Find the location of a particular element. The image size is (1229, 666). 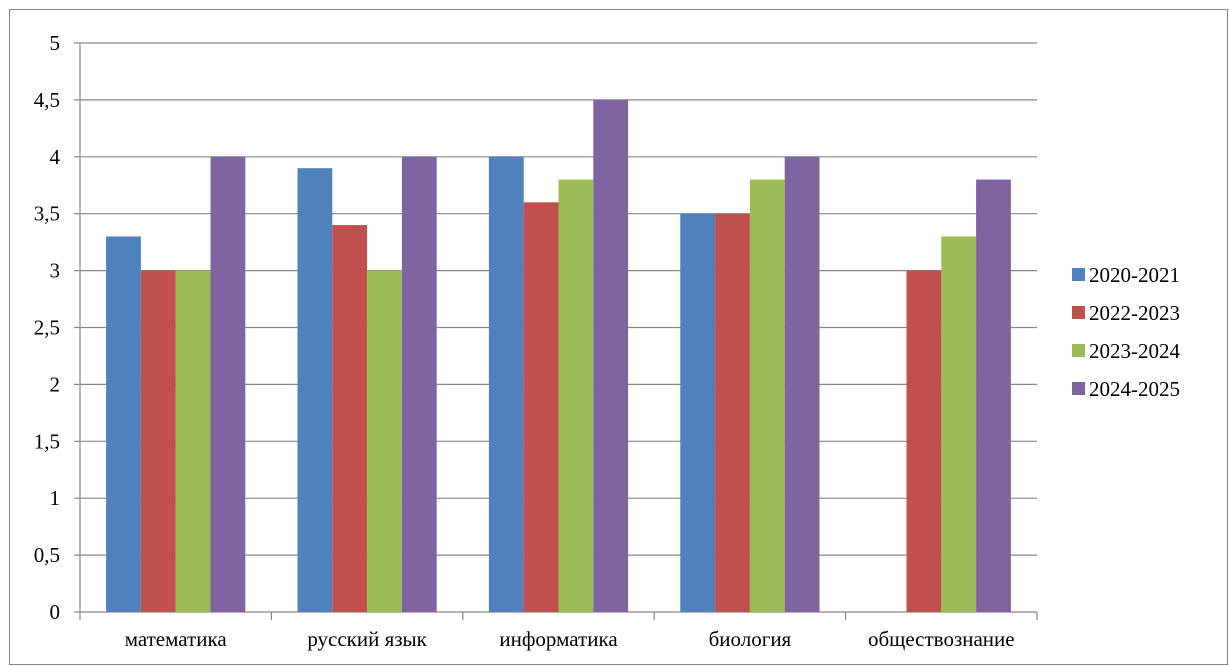

y-tick-label: 1 is located at coordinates (55, 498).